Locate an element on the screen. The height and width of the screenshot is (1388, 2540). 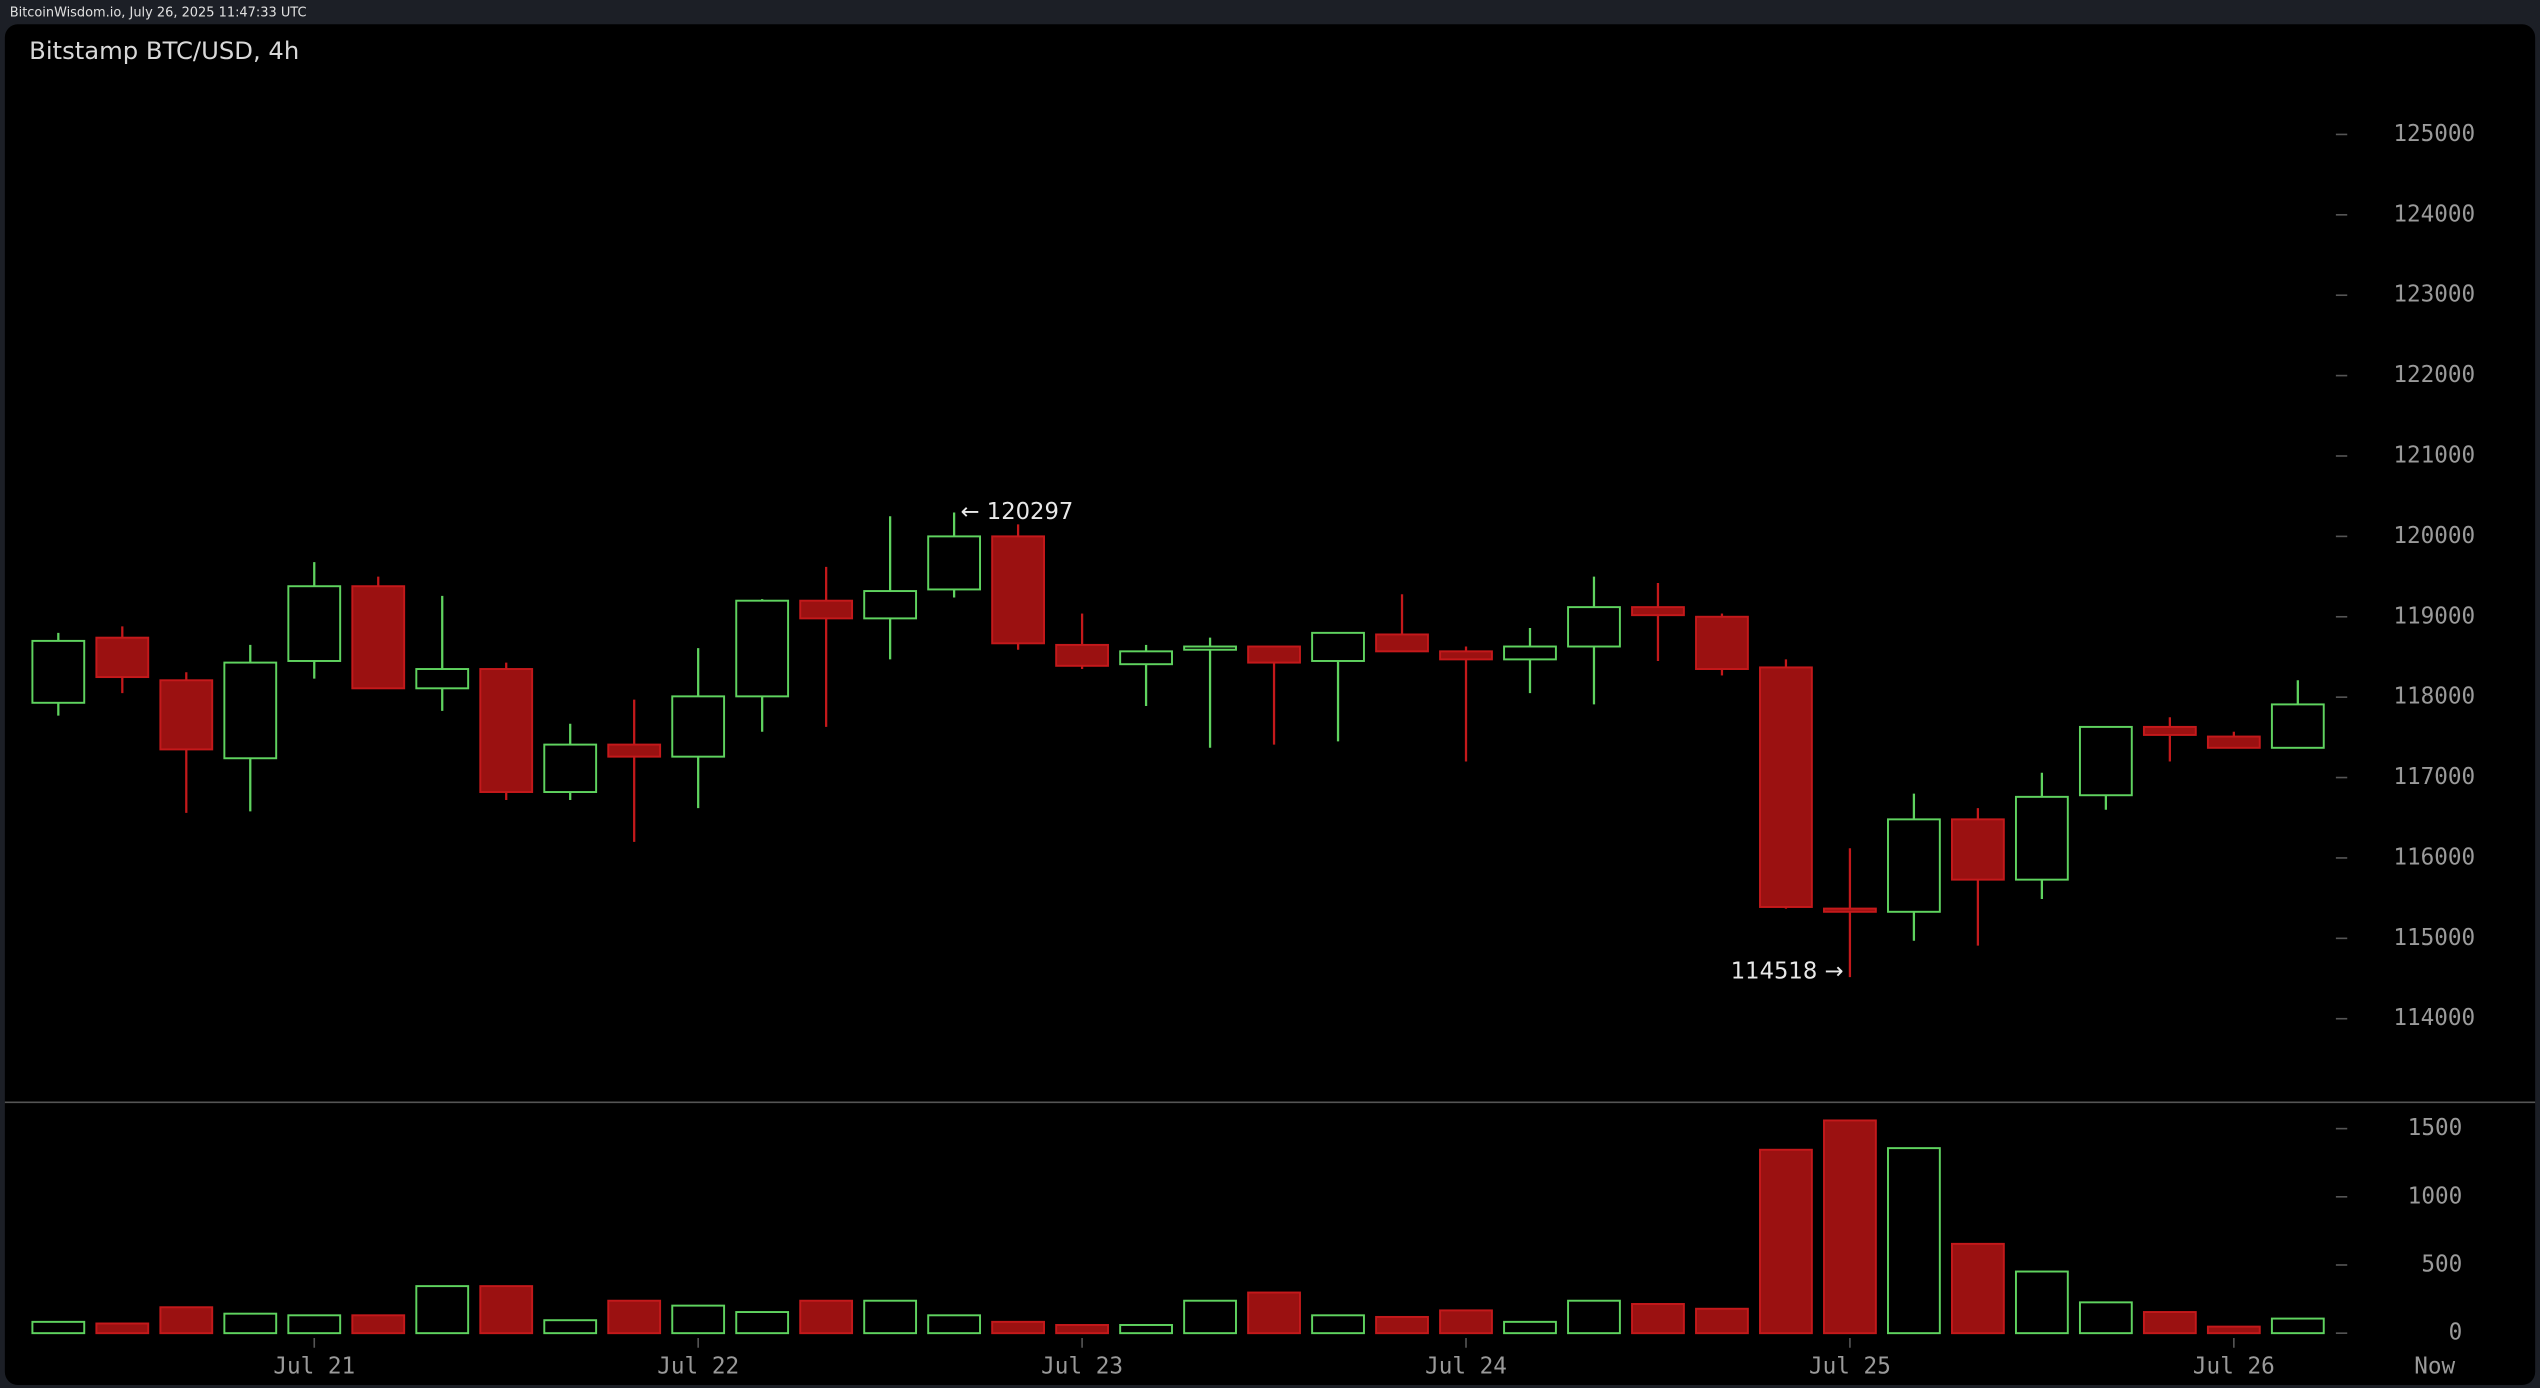
x-tick-label: Jul 24 is located at coordinates (1466, 1367).